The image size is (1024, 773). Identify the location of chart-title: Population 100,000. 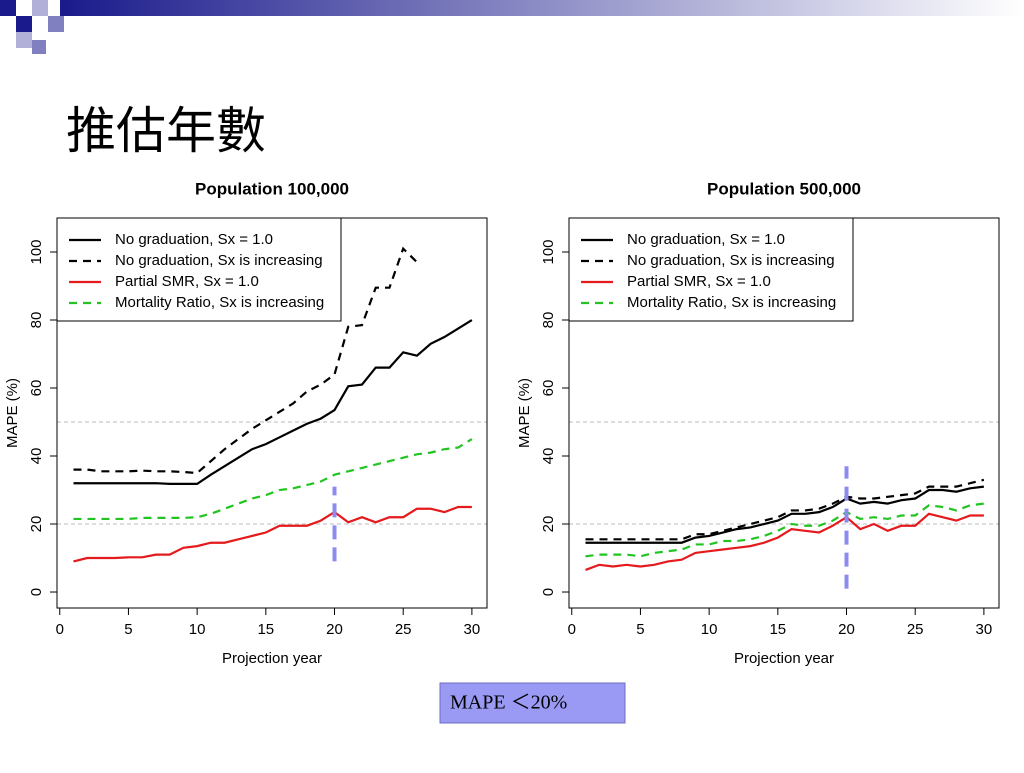
(272, 188).